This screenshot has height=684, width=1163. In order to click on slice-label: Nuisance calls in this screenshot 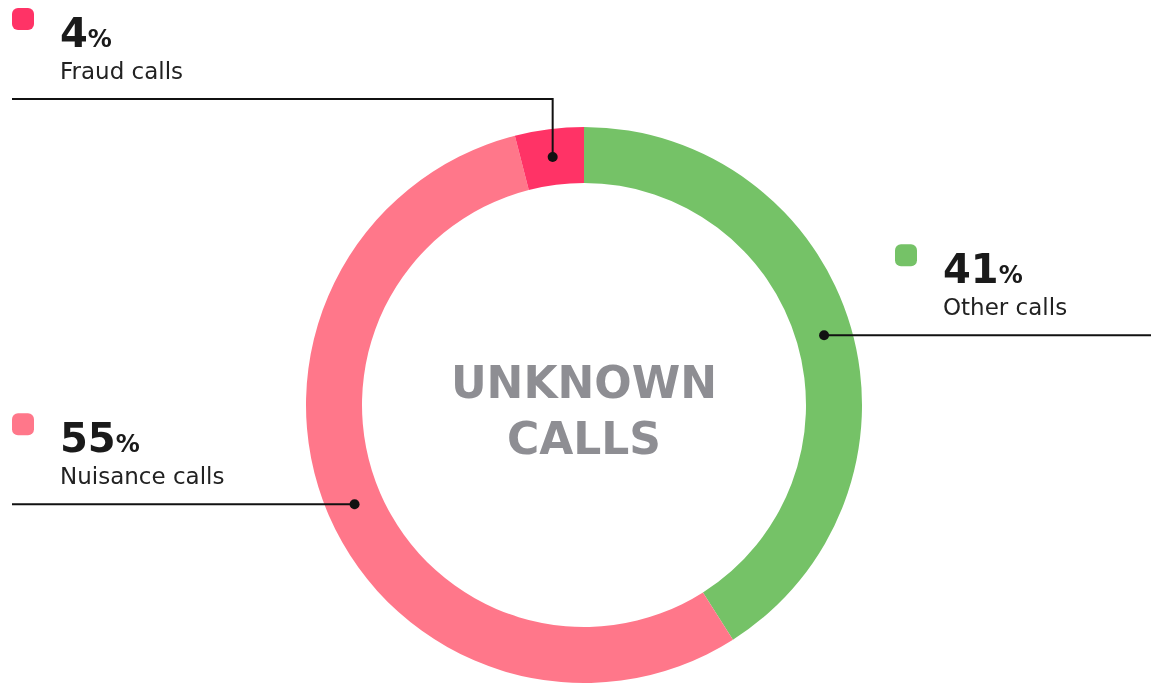, I will do `click(142, 476)`.